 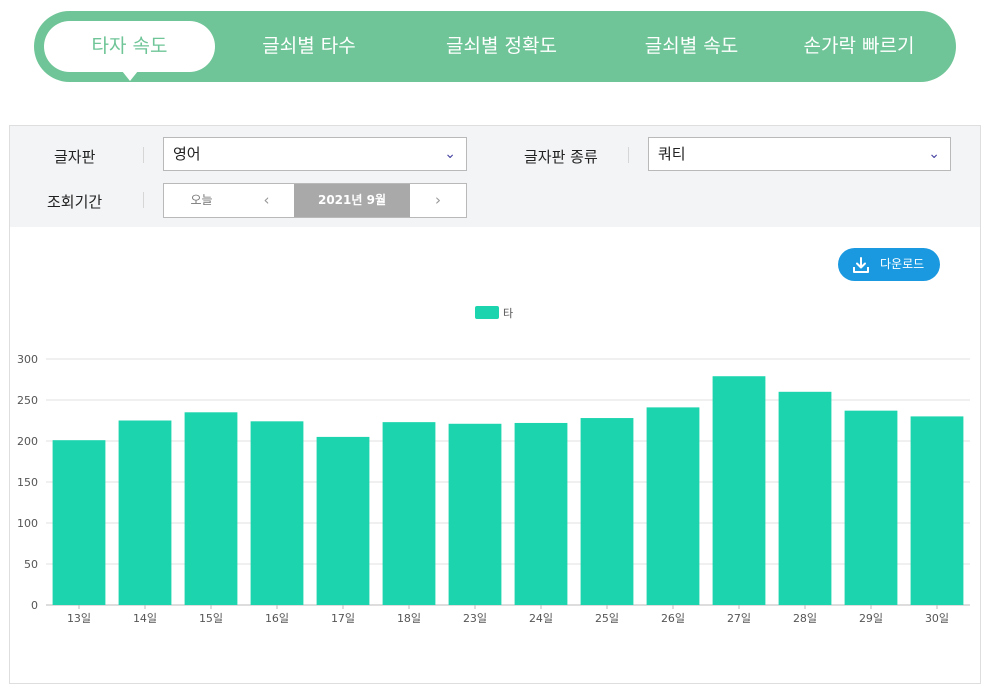 I want to click on y-tick-label: 100, so click(x=27, y=523).